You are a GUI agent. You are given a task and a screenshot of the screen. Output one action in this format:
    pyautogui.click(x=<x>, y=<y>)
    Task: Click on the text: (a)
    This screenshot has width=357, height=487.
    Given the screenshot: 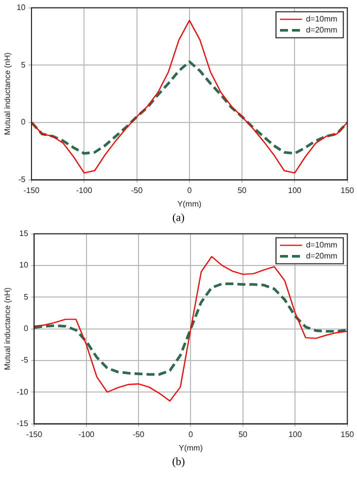 What is the action you would take?
    pyautogui.click(x=178, y=218)
    